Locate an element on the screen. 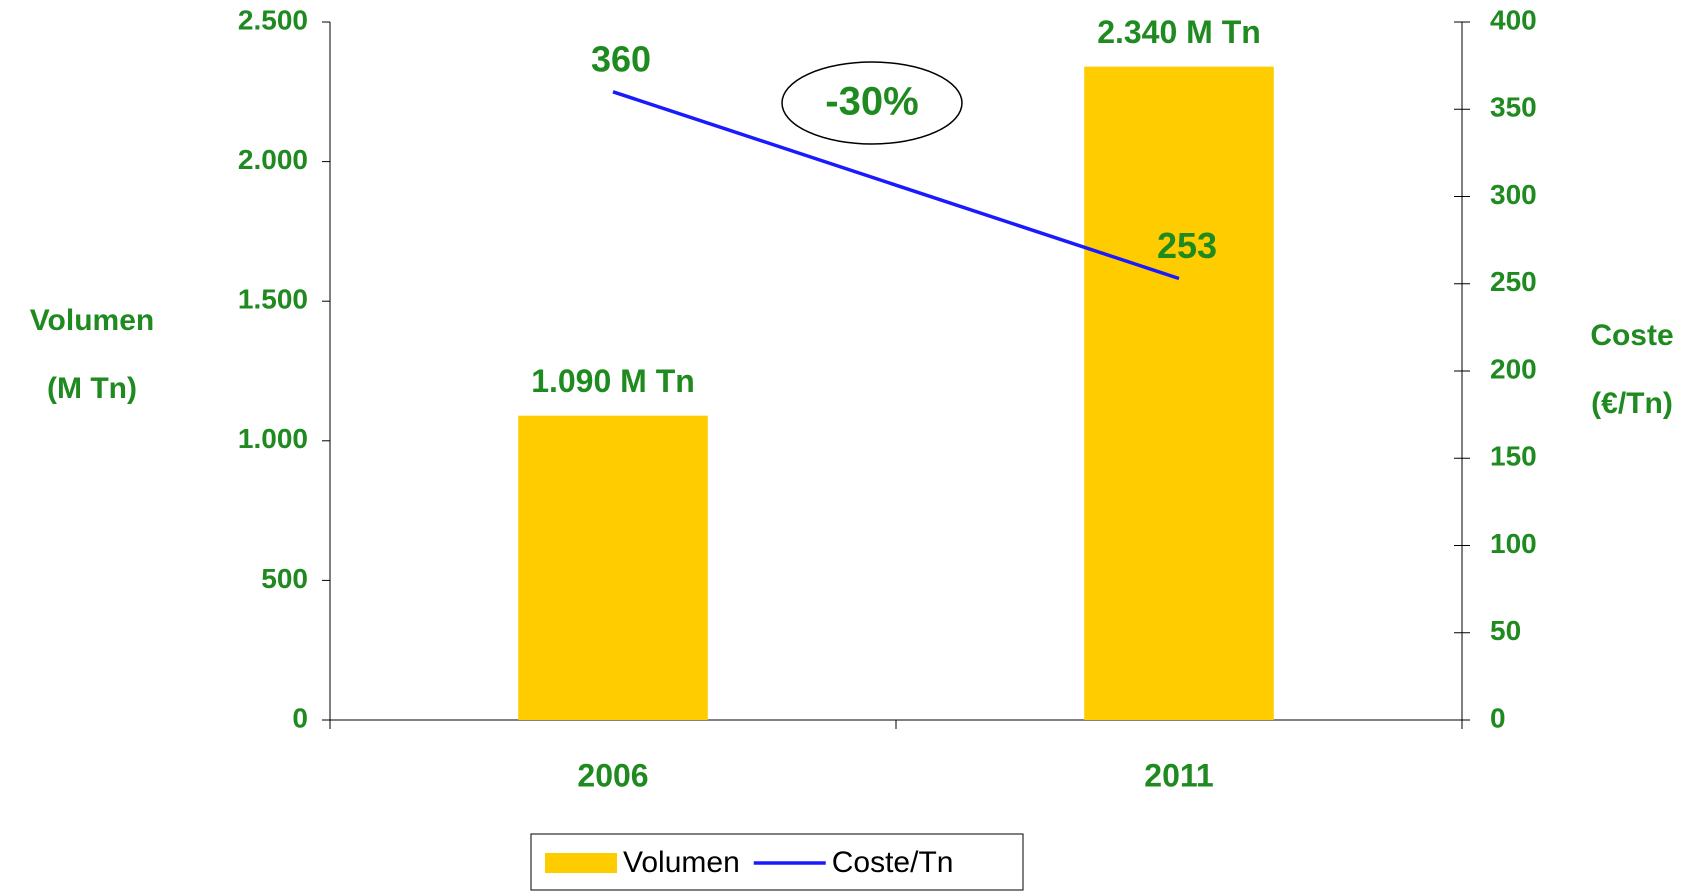  y2-tick-label: 400 is located at coordinates (1513, 19).